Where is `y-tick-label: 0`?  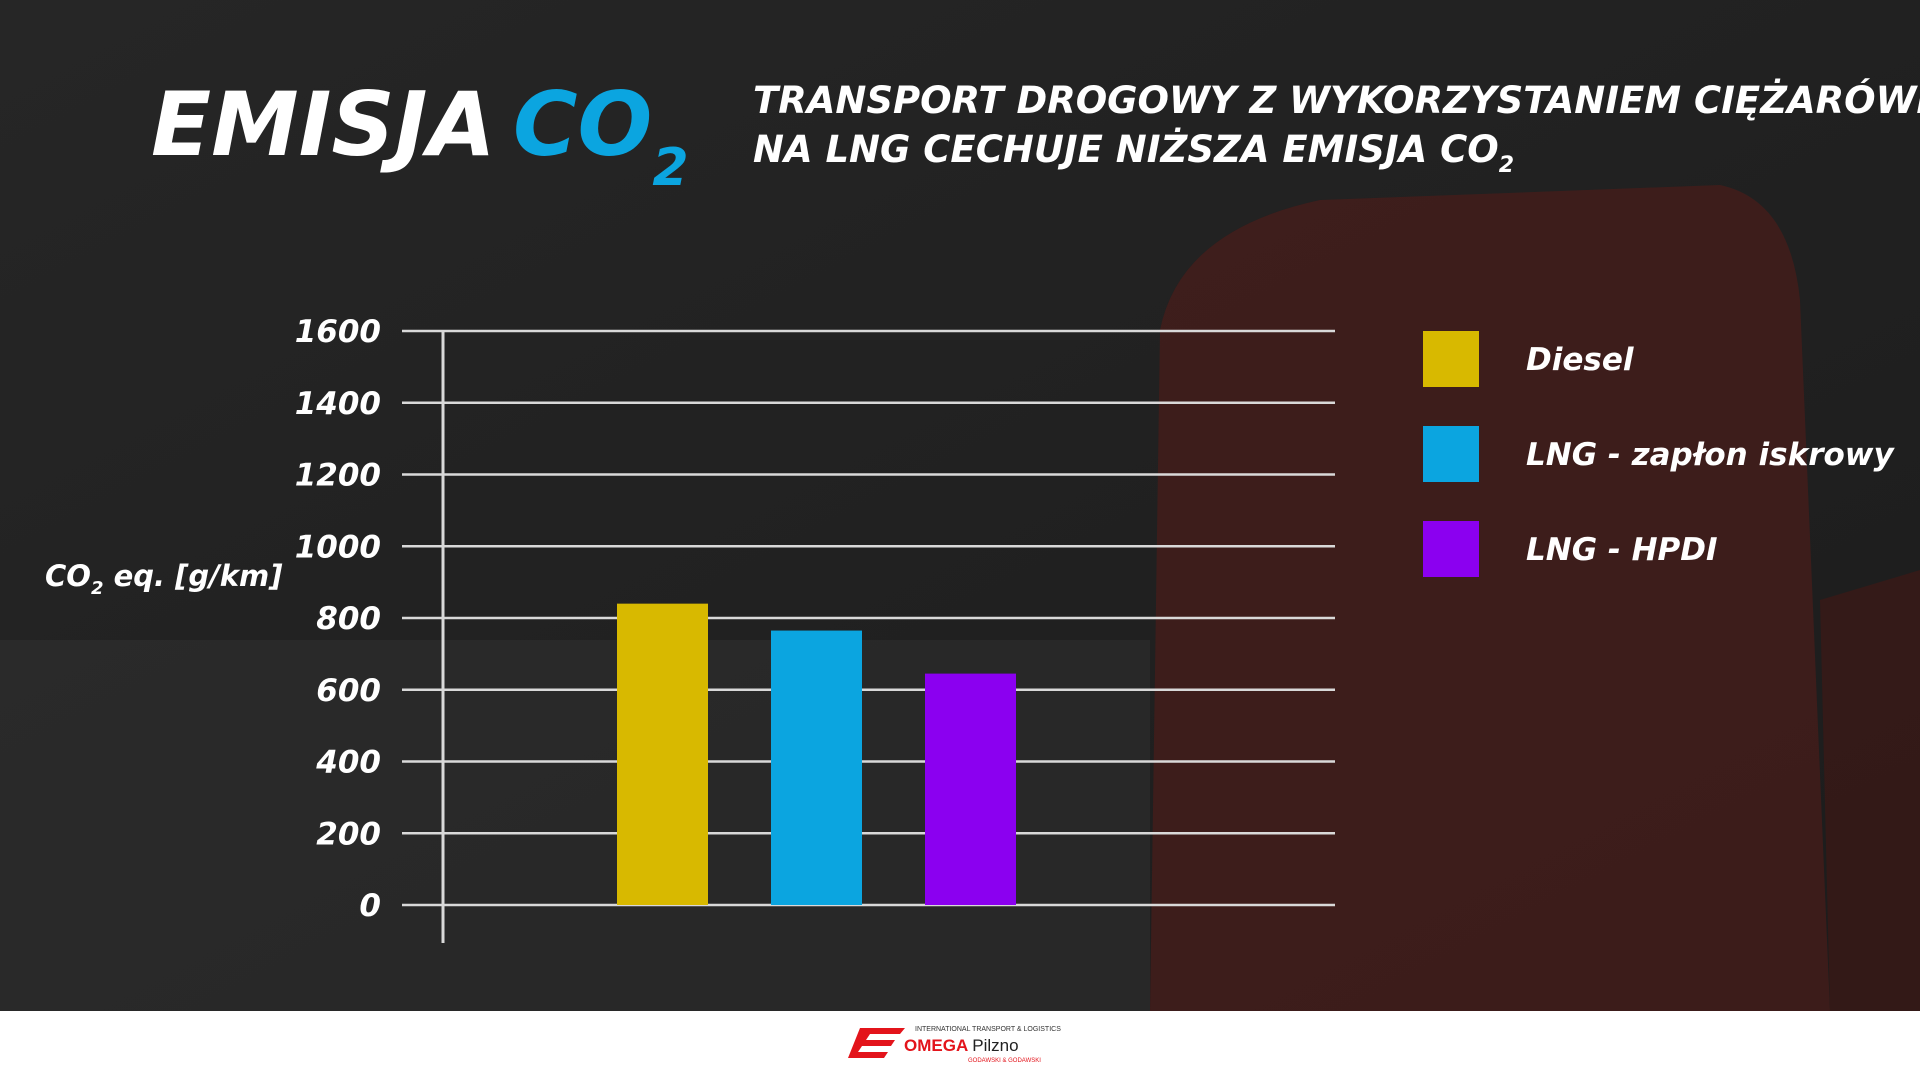 y-tick-label: 0 is located at coordinates (370, 906).